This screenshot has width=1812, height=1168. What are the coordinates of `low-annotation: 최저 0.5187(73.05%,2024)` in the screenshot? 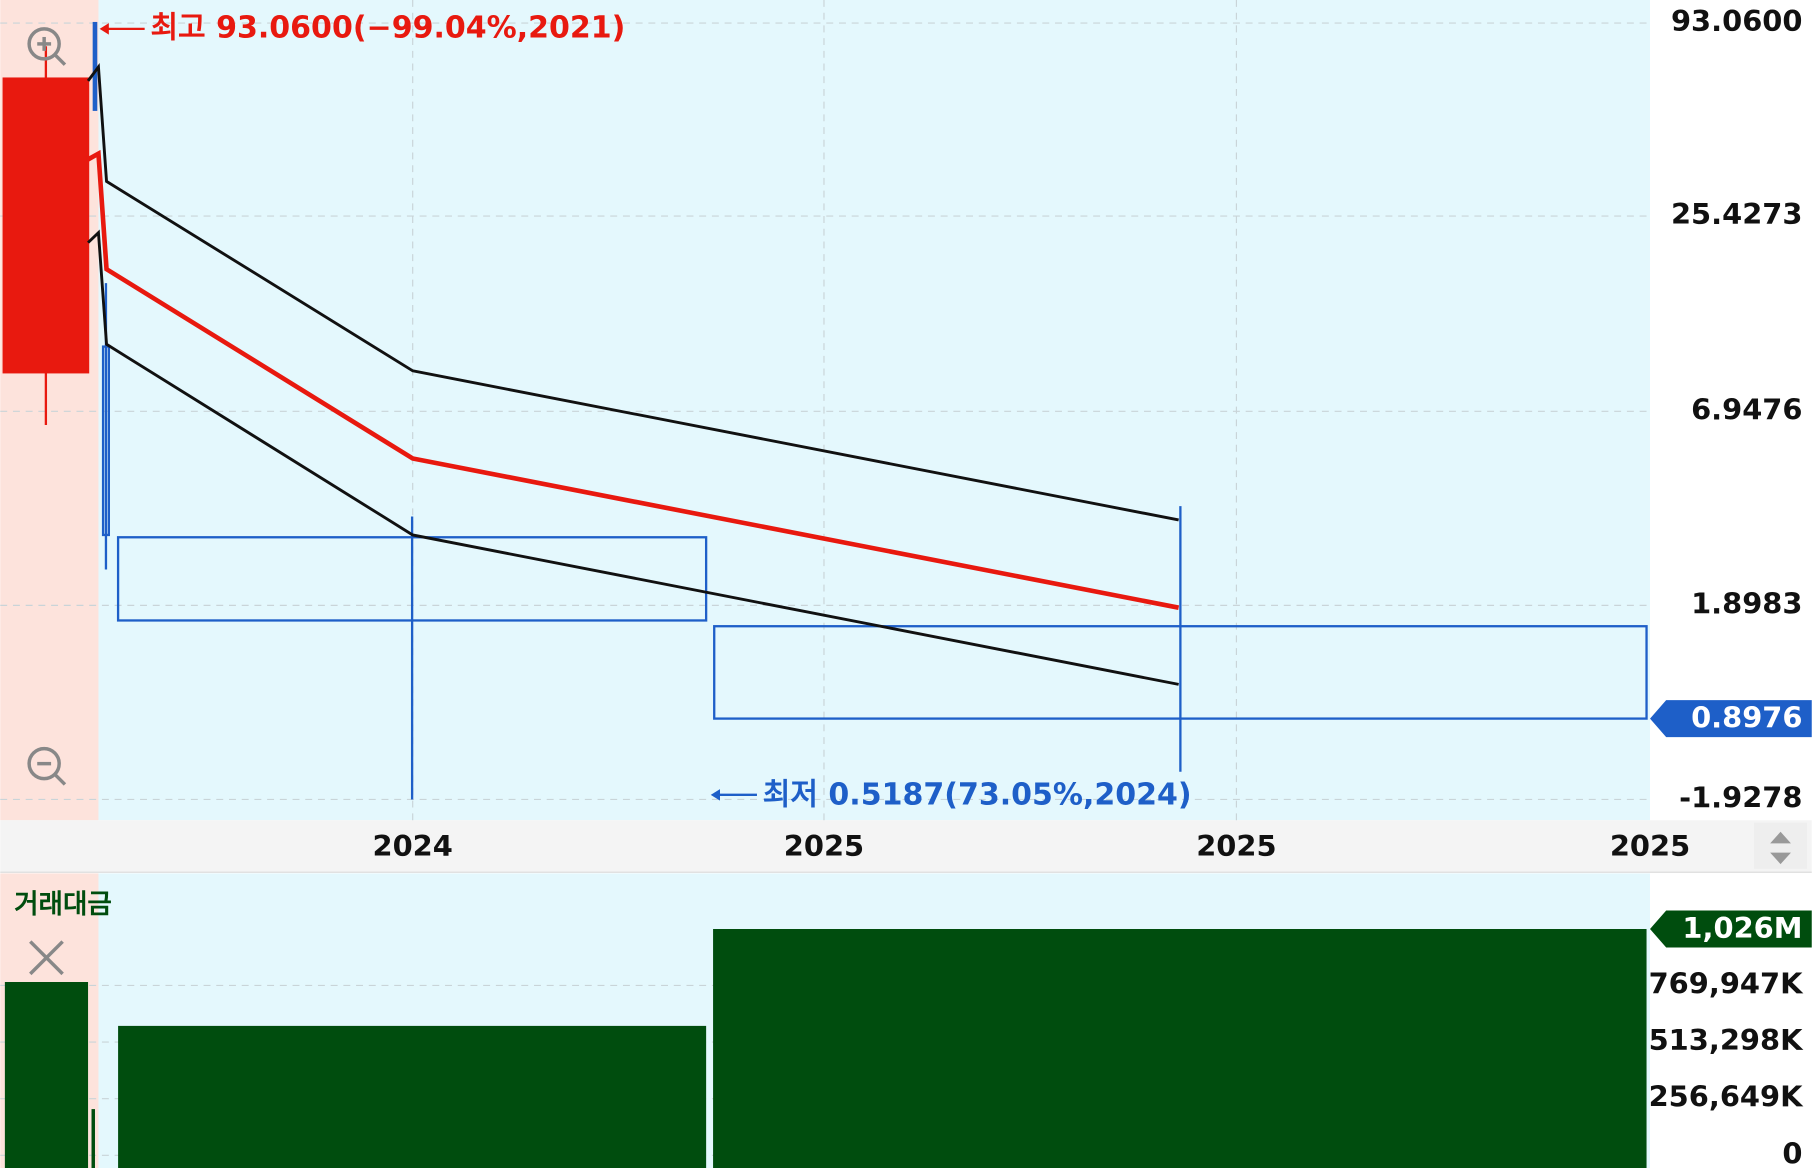 It's located at (977, 794).